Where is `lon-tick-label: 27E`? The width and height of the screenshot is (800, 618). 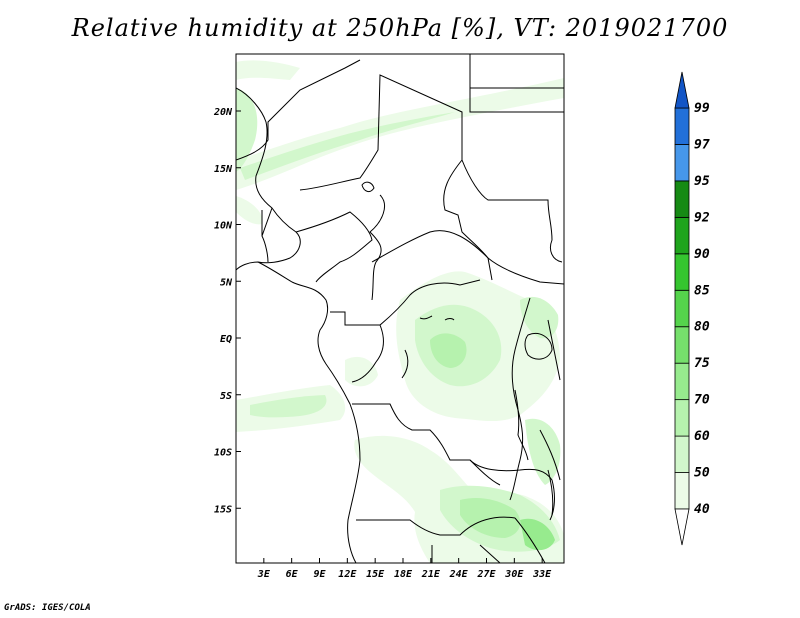
lon-tick-label: 27E is located at coordinates (486, 574).